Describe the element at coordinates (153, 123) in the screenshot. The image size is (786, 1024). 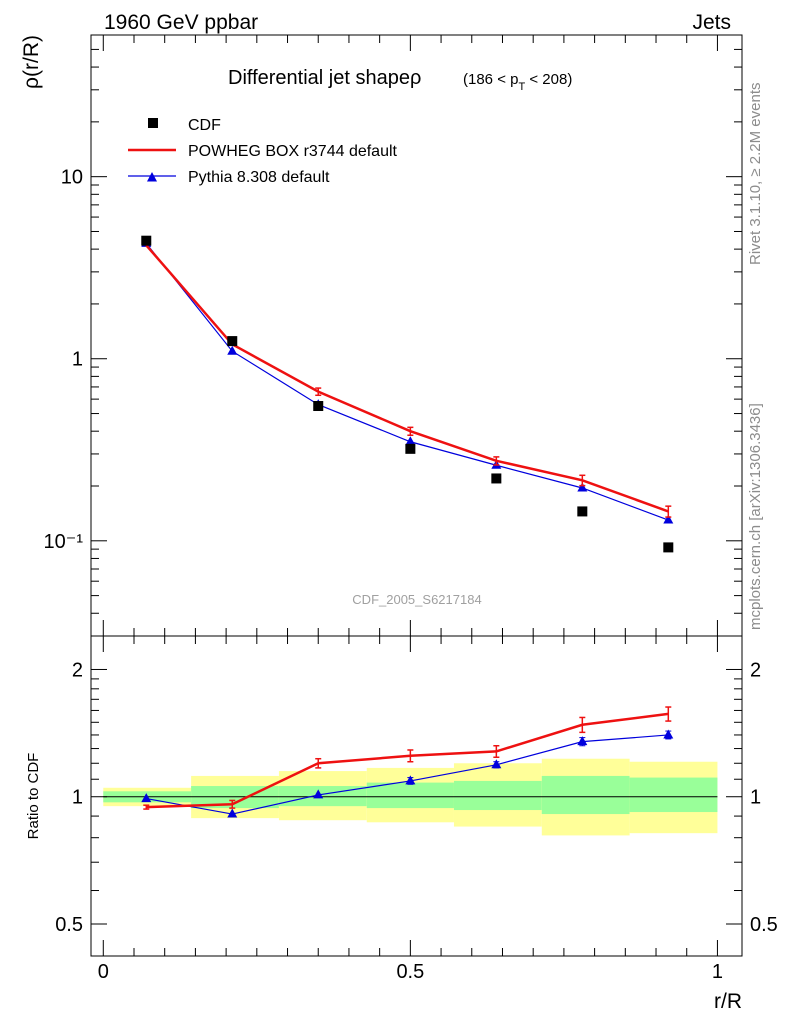
I see `legend-cdf-marker` at that location.